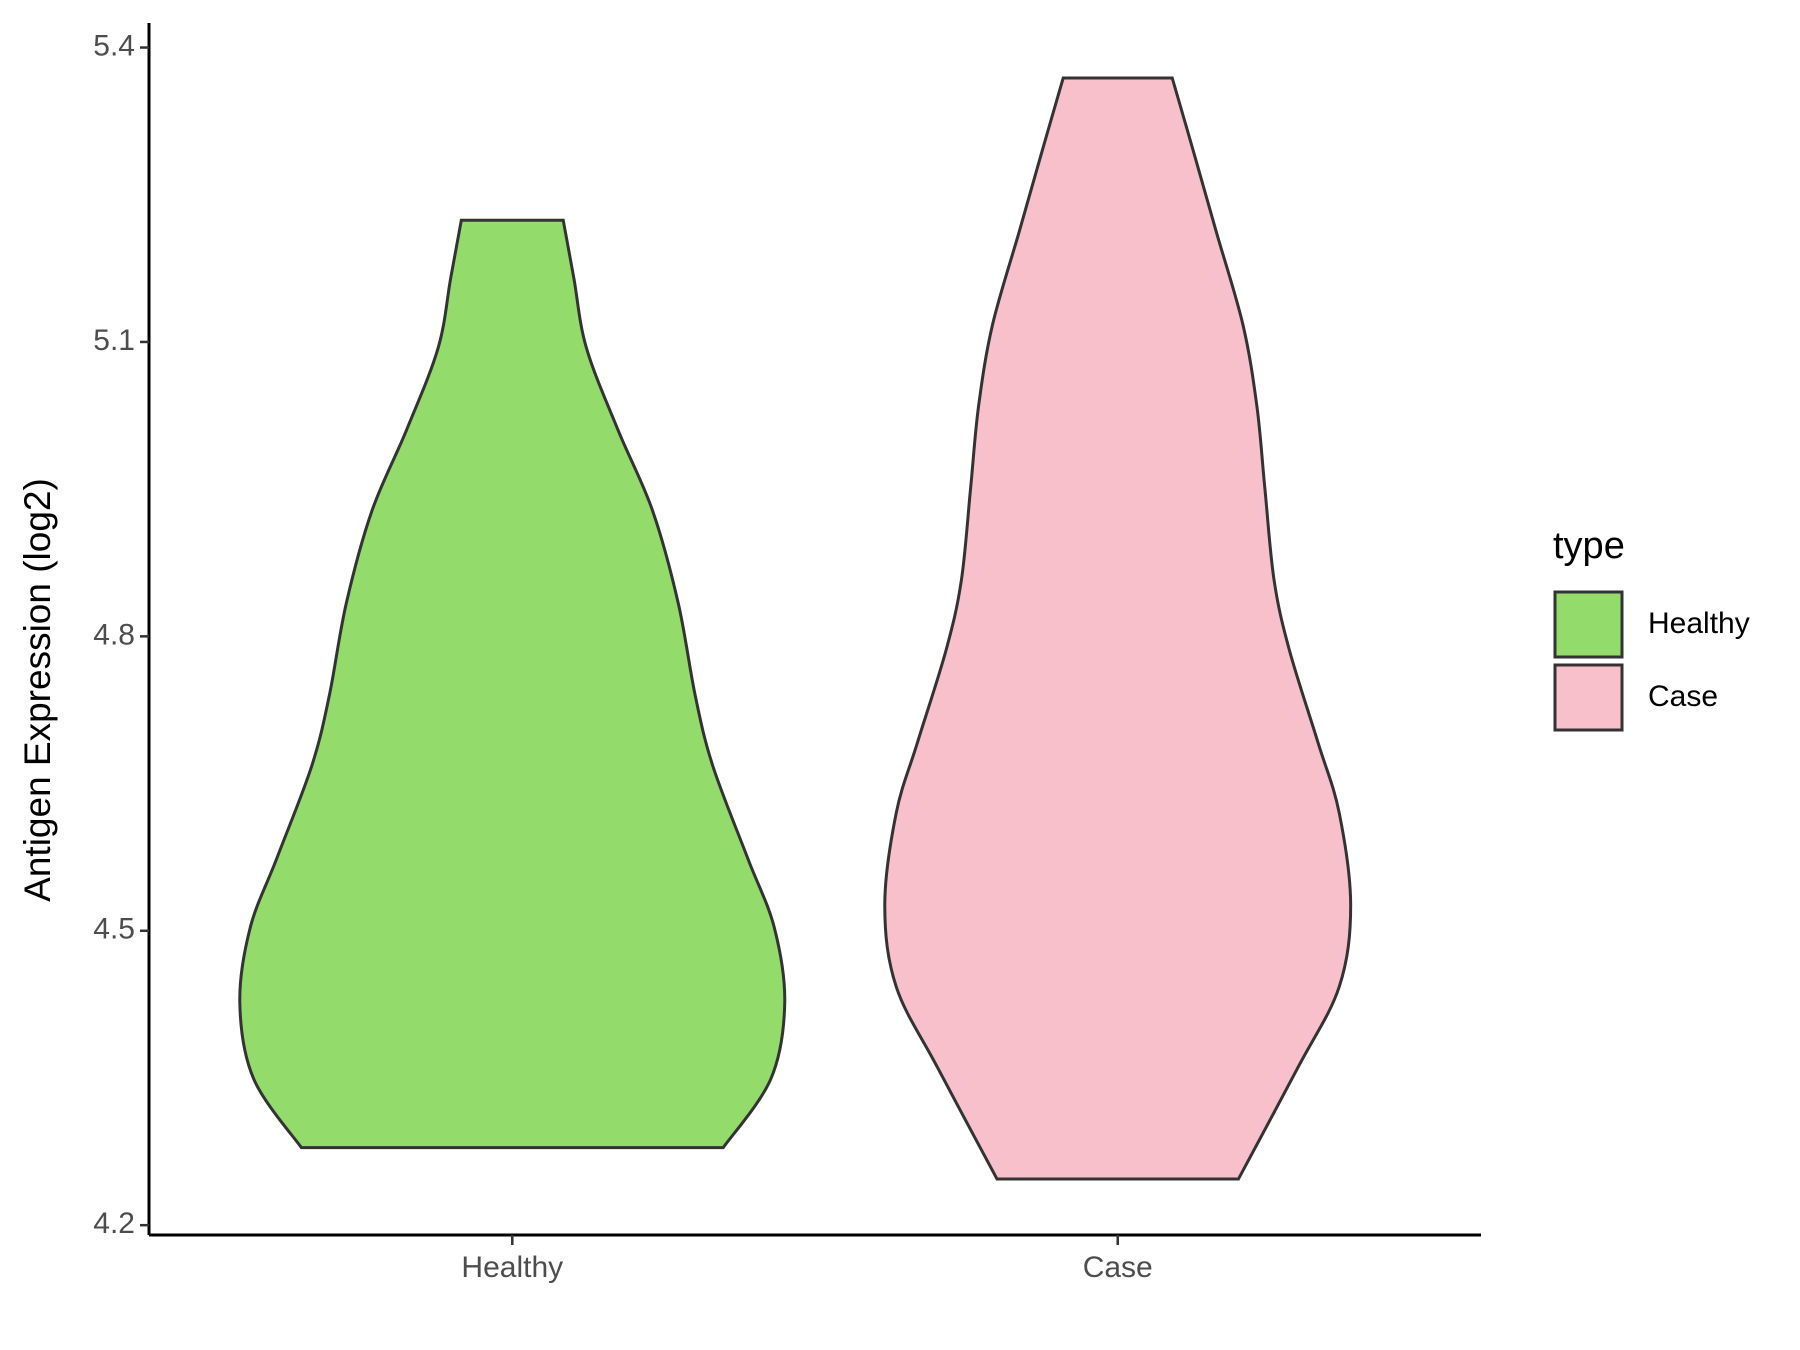  Describe the element at coordinates (114, 929) in the screenshot. I see `y-tick-label: 4.5` at that location.